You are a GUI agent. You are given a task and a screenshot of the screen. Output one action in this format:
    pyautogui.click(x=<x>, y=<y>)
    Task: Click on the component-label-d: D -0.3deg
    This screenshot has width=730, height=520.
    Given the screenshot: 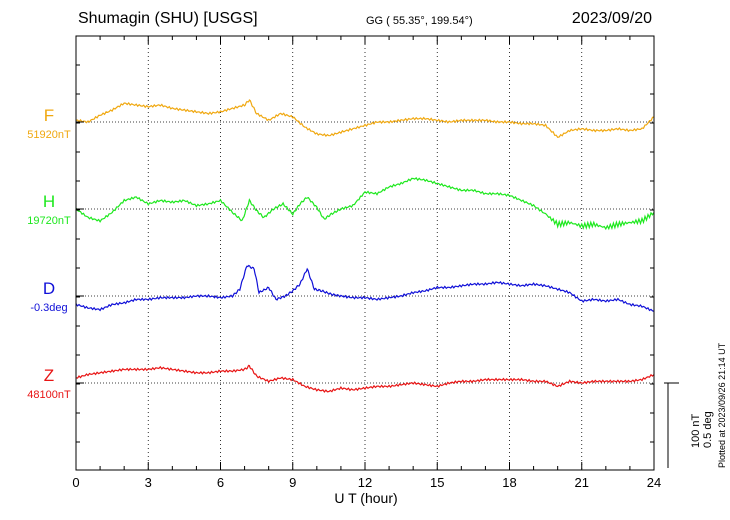 What is the action you would take?
    pyautogui.click(x=49, y=297)
    